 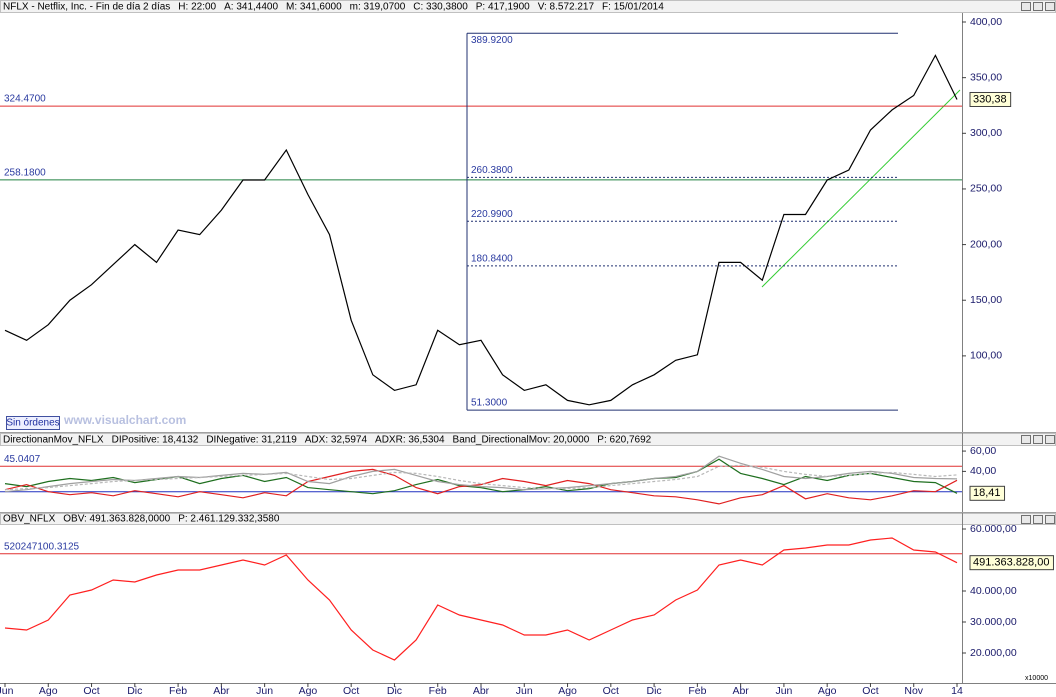 I want to click on last-value-tag: 491.363.828,00, so click(x=1011, y=563).